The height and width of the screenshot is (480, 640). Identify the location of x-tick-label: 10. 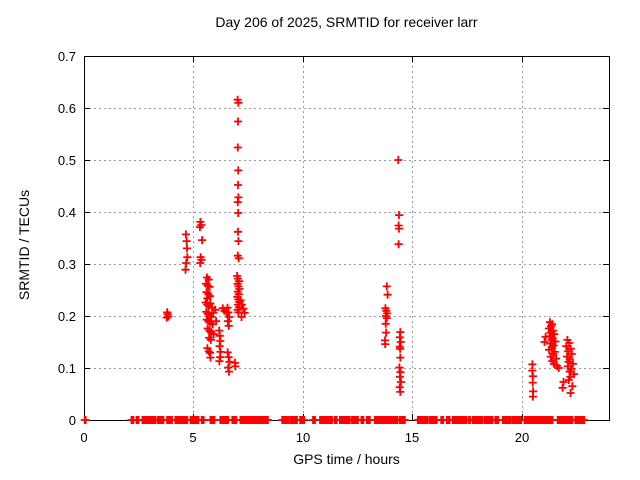
(303, 437).